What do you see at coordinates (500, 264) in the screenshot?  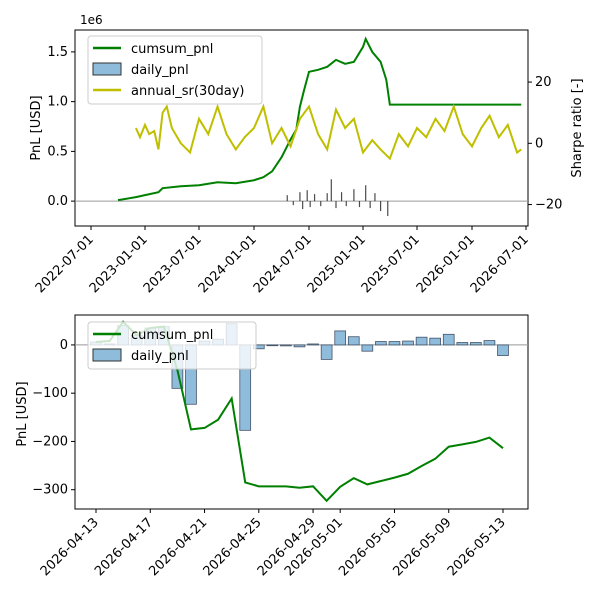 I see `top-x-tick-label: 2026-07-01` at bounding box center [500, 264].